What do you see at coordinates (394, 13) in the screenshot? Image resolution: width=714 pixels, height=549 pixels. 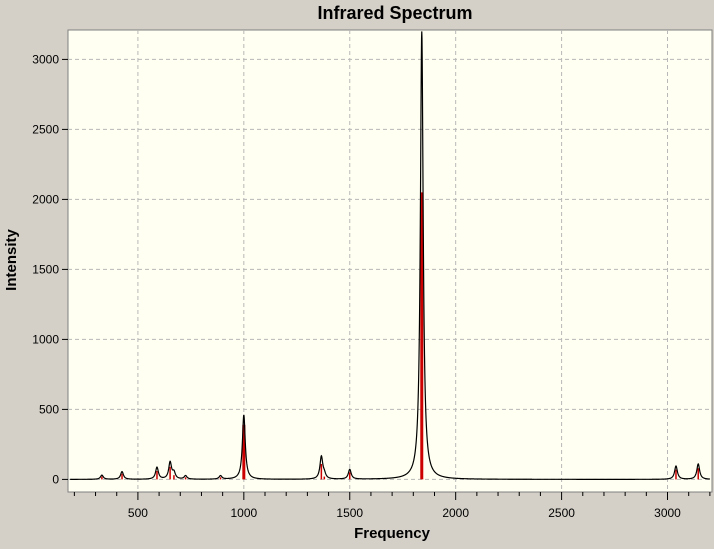 I see `chart-title: Infrared Spectrum` at bounding box center [394, 13].